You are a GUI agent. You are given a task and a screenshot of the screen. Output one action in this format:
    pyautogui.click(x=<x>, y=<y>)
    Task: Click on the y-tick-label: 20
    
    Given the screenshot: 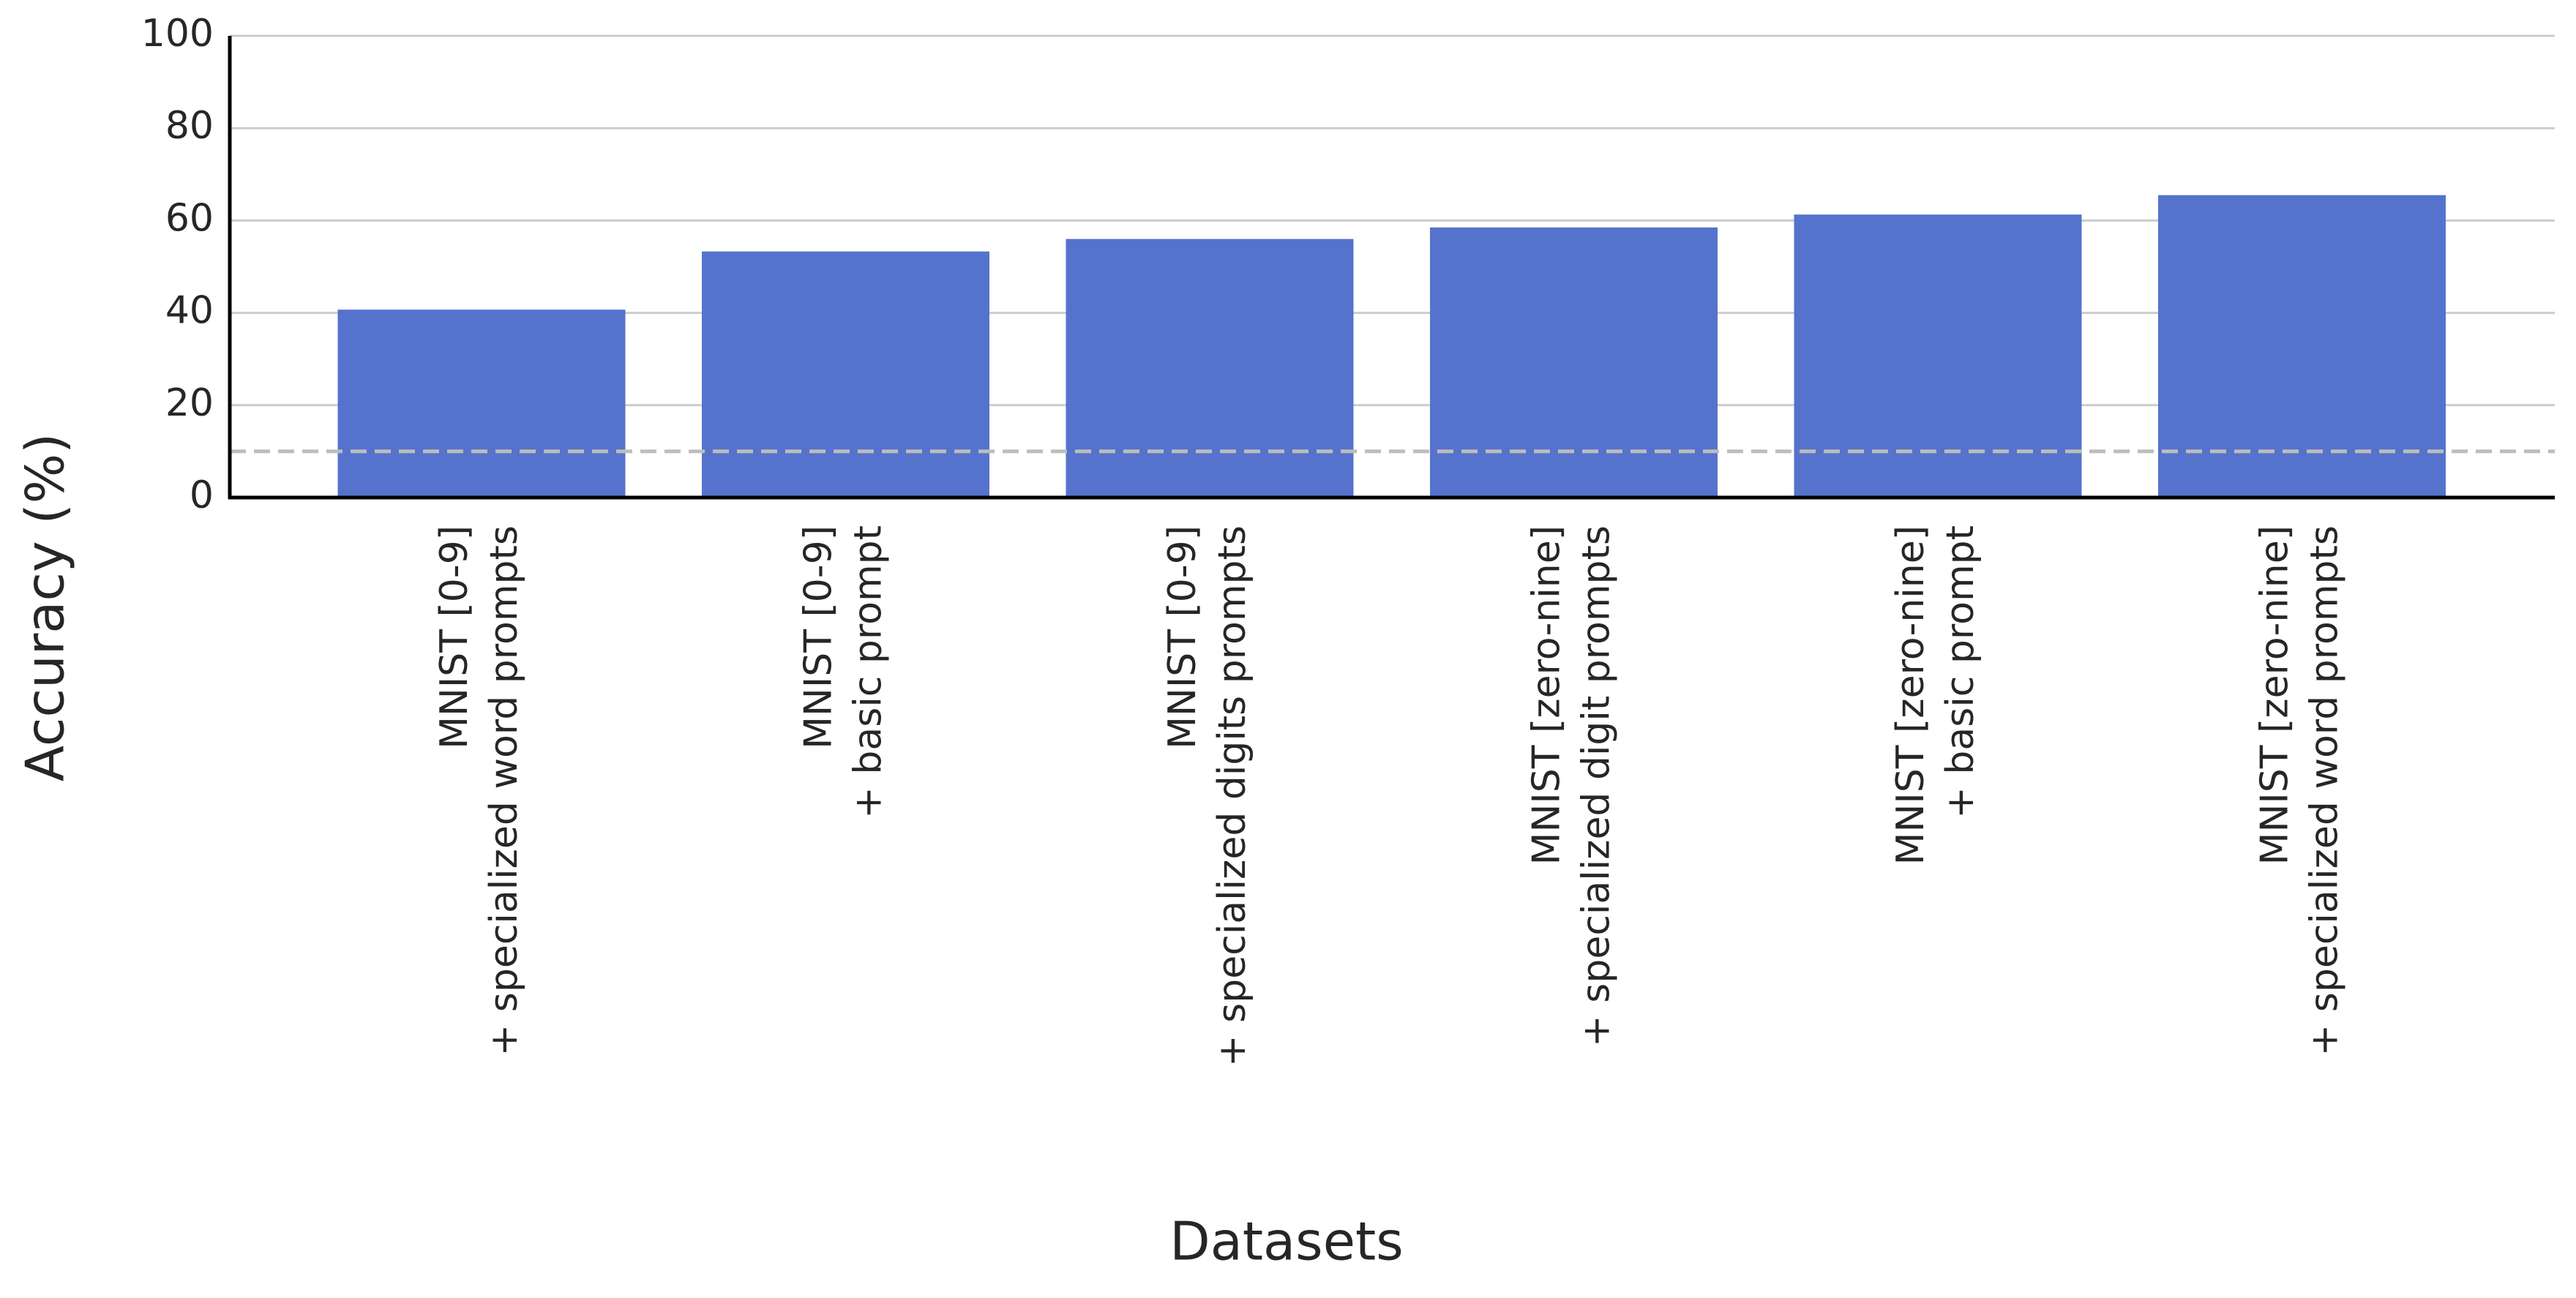 What is the action you would take?
    pyautogui.click(x=189, y=403)
    